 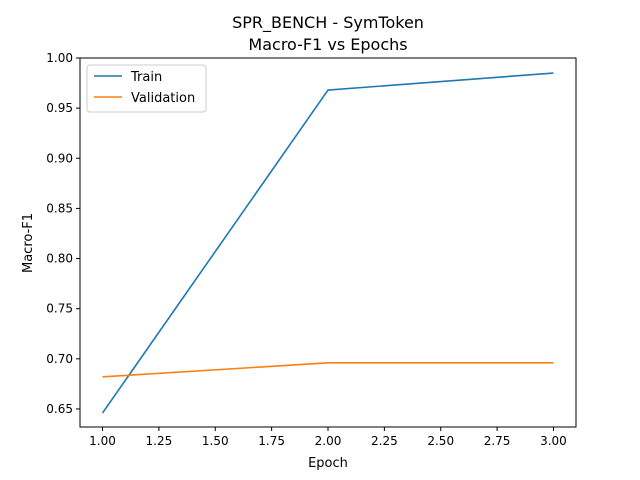 I want to click on legend-label-train: Train, so click(x=146, y=77).